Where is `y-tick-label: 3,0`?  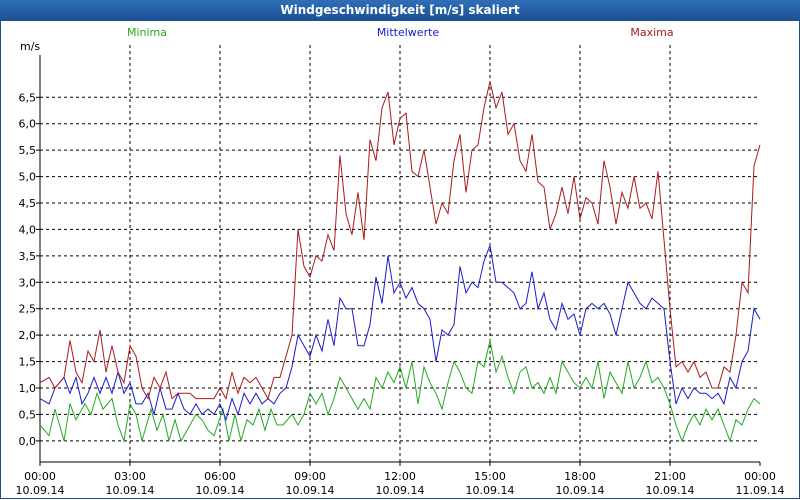 y-tick-label: 3,0 is located at coordinates (28, 282).